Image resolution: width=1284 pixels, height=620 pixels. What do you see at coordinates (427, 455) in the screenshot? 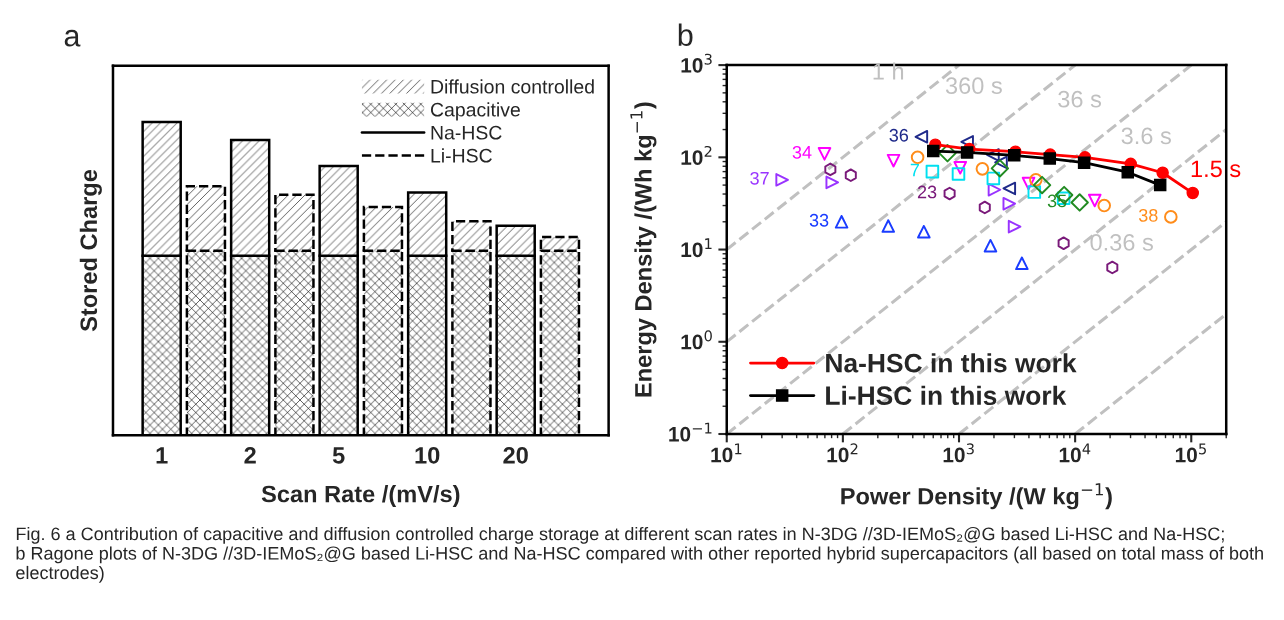
I see `x-tick-label: 10` at bounding box center [427, 455].